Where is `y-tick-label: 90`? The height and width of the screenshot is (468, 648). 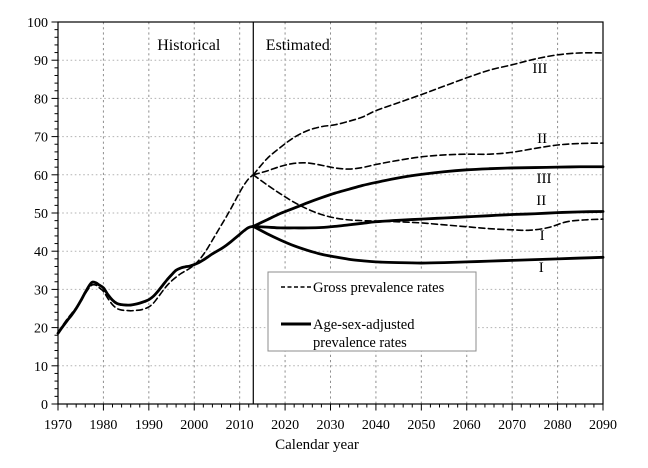 y-tick-label: 90 is located at coordinates (41, 61).